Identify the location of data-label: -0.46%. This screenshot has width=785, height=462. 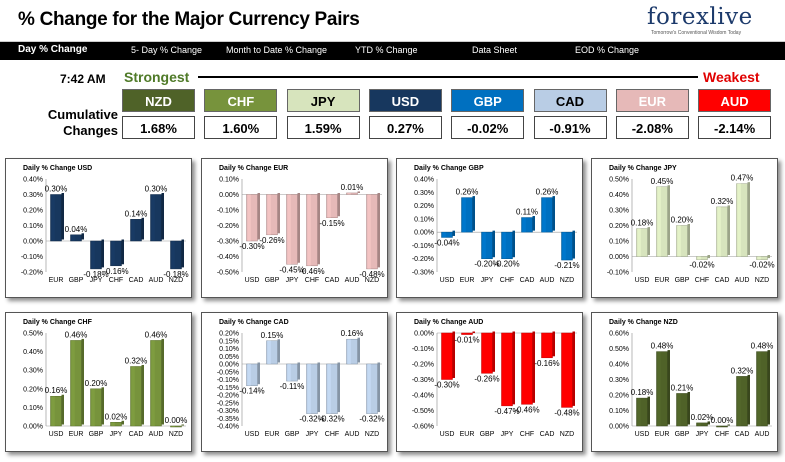
(526, 409).